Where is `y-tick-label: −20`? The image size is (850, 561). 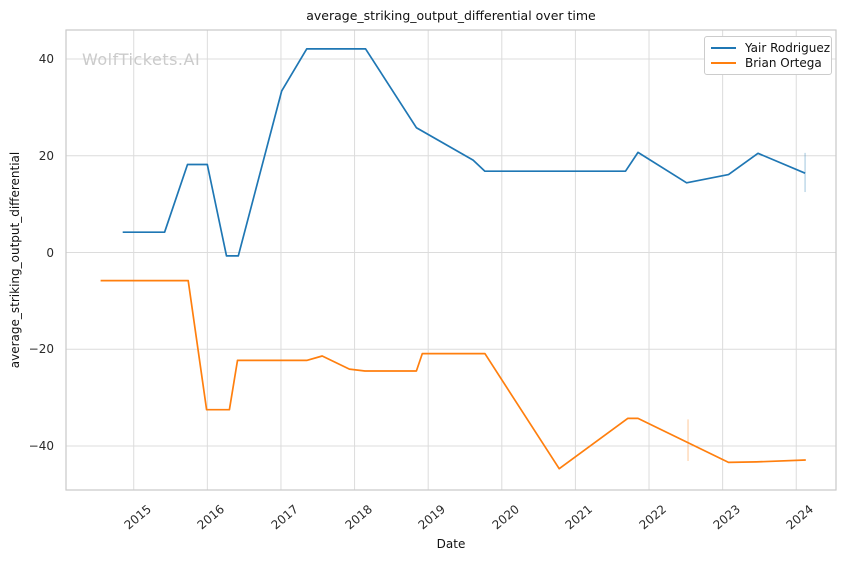 y-tick-label: −20 is located at coordinates (41, 349).